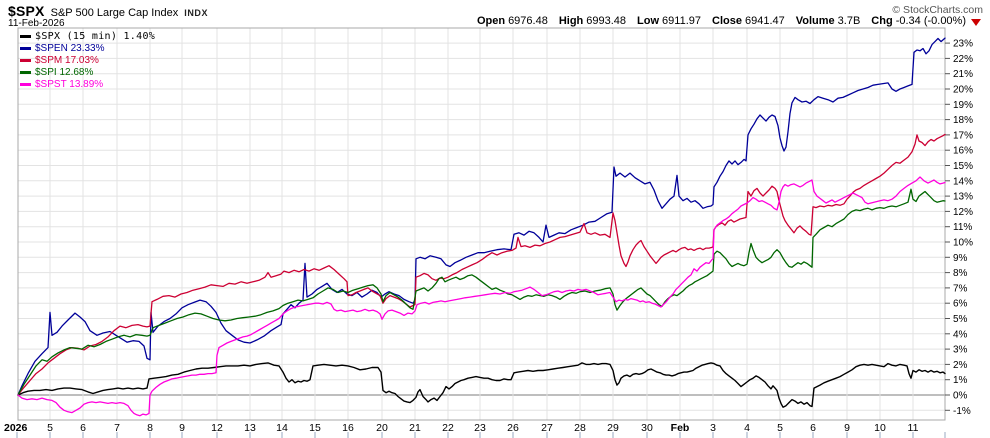 The width and height of the screenshot is (990, 438). Describe the element at coordinates (16, 428) in the screenshot. I see `x-axis-label: 2026` at that location.